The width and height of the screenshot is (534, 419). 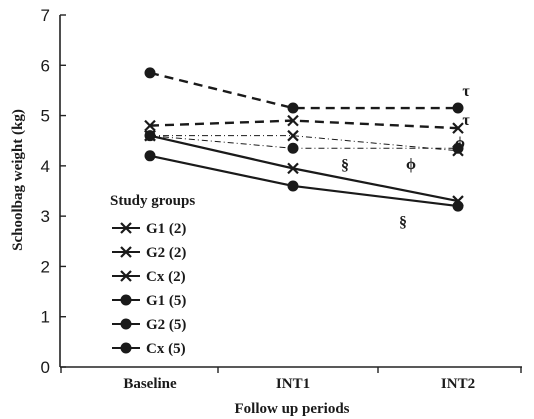 I want to click on legend-label: G2 (2), so click(x=166, y=253).